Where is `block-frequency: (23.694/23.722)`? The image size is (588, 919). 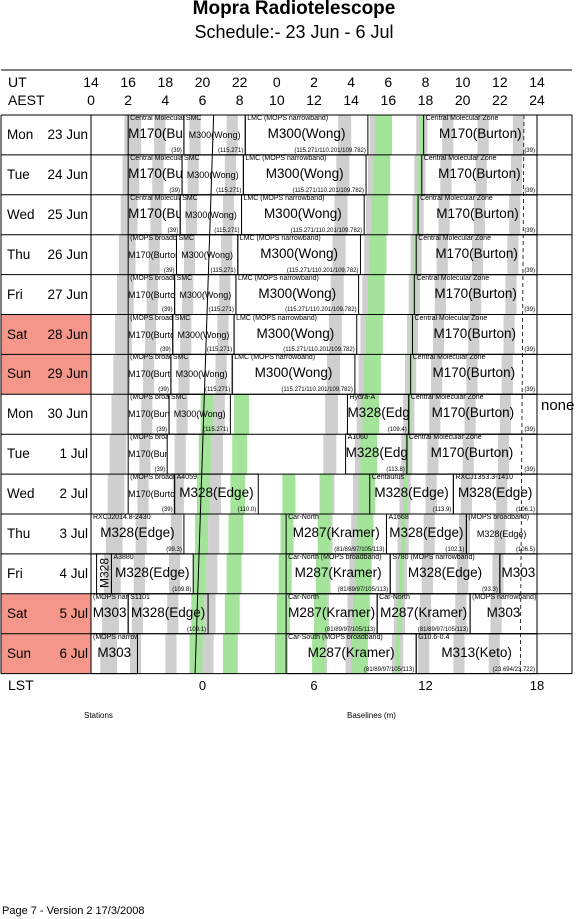
block-frequency: (23.694/23.722) is located at coordinates (513, 669).